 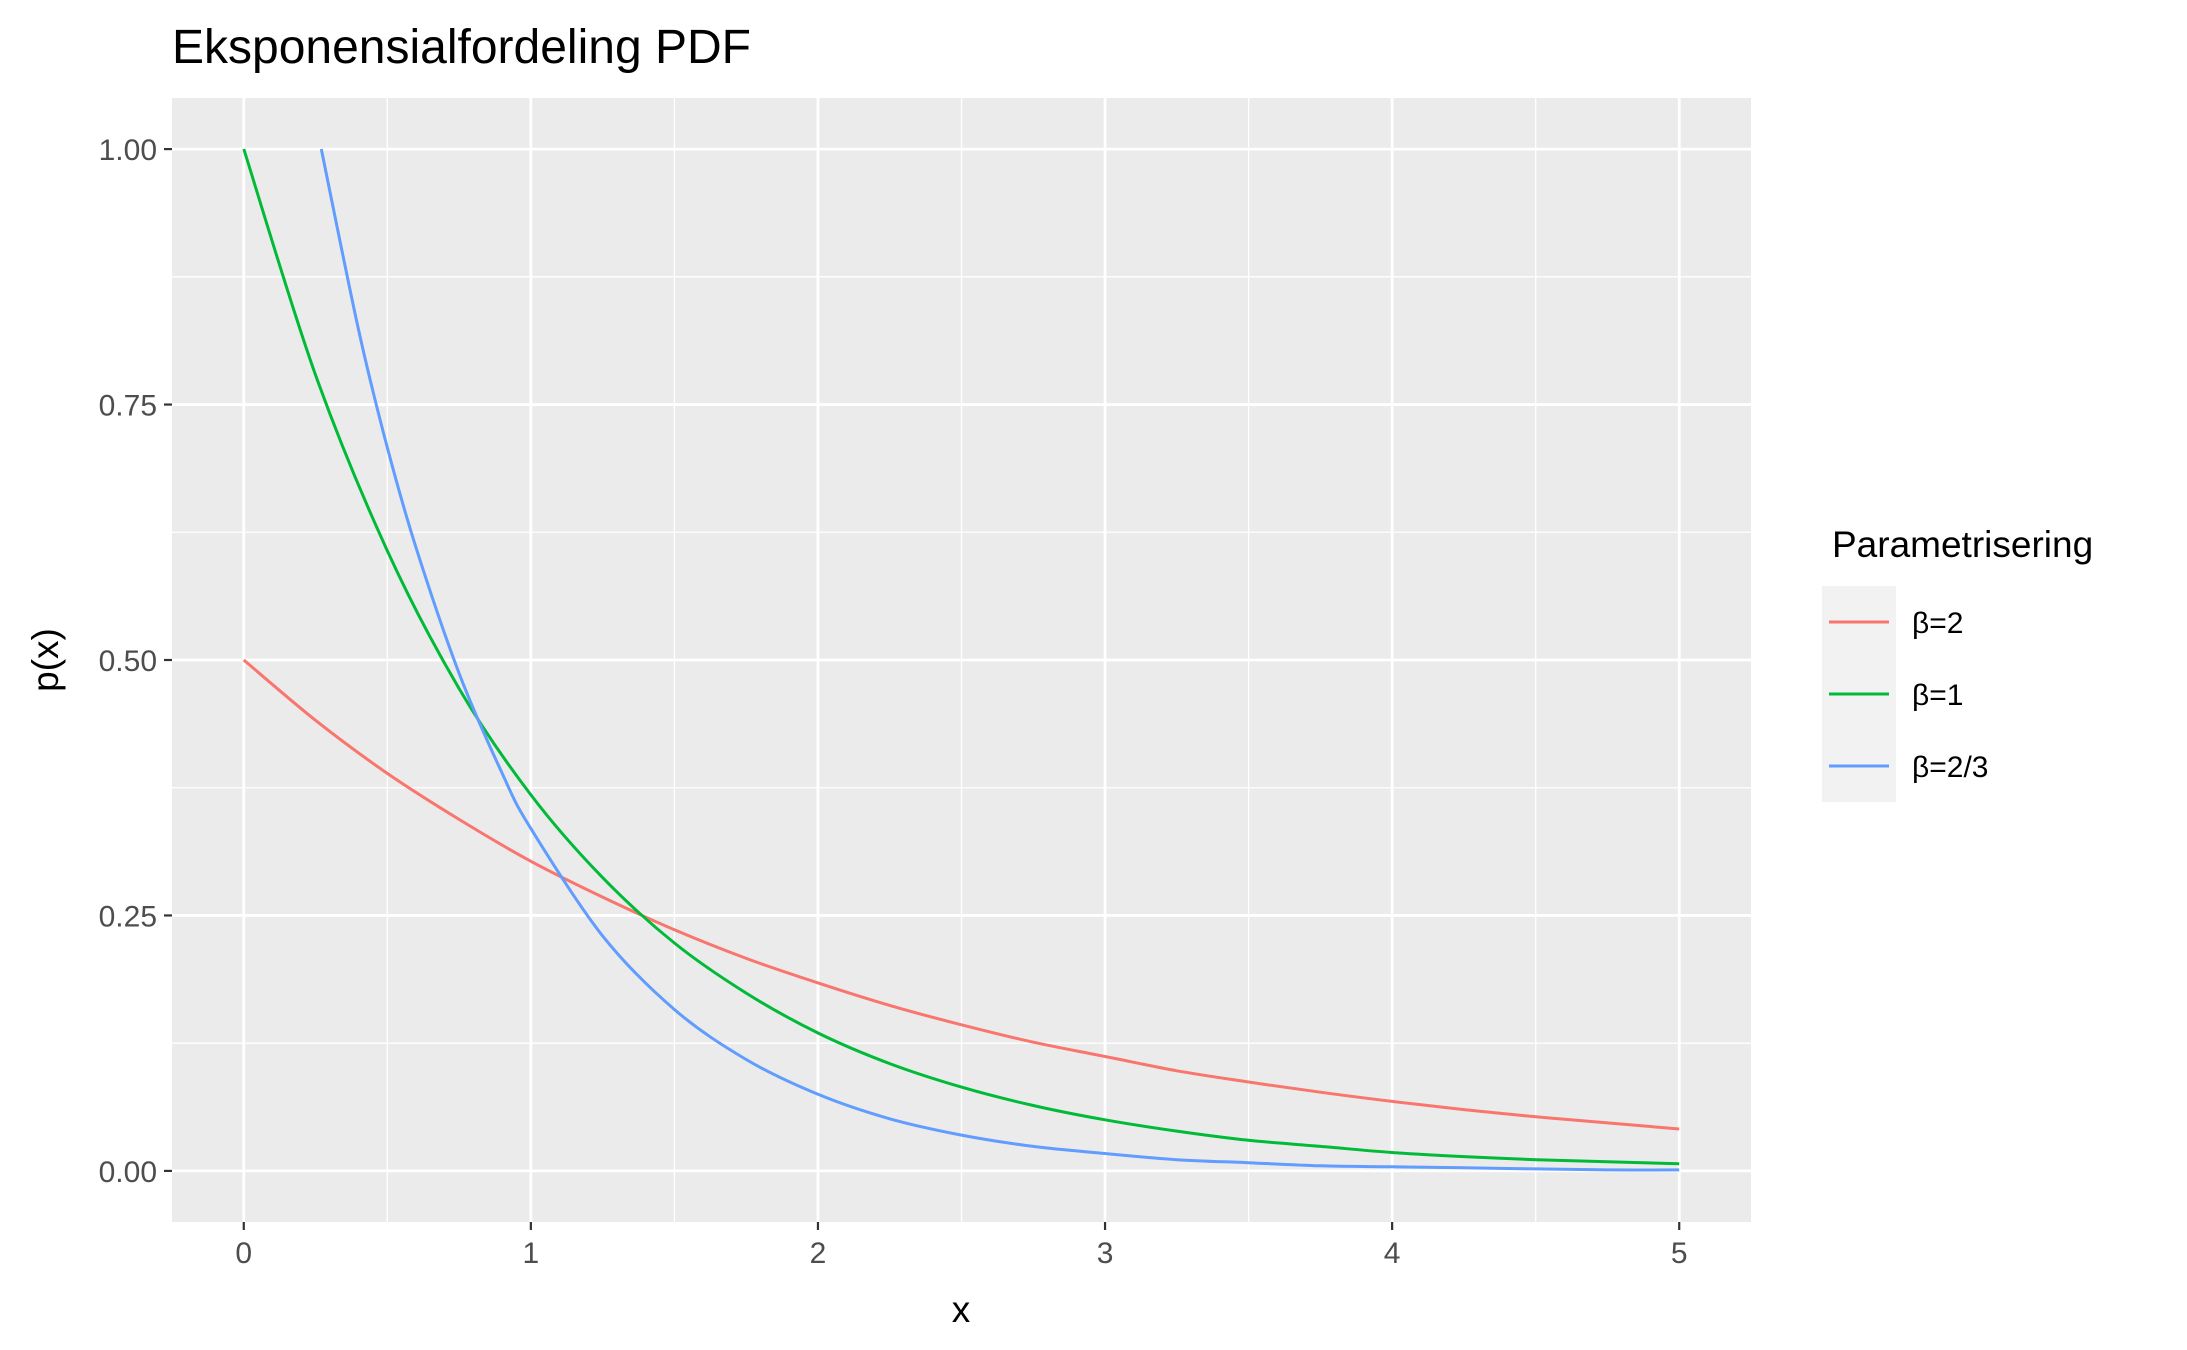 I want to click on x-tick-label: 1, so click(x=531, y=1253).